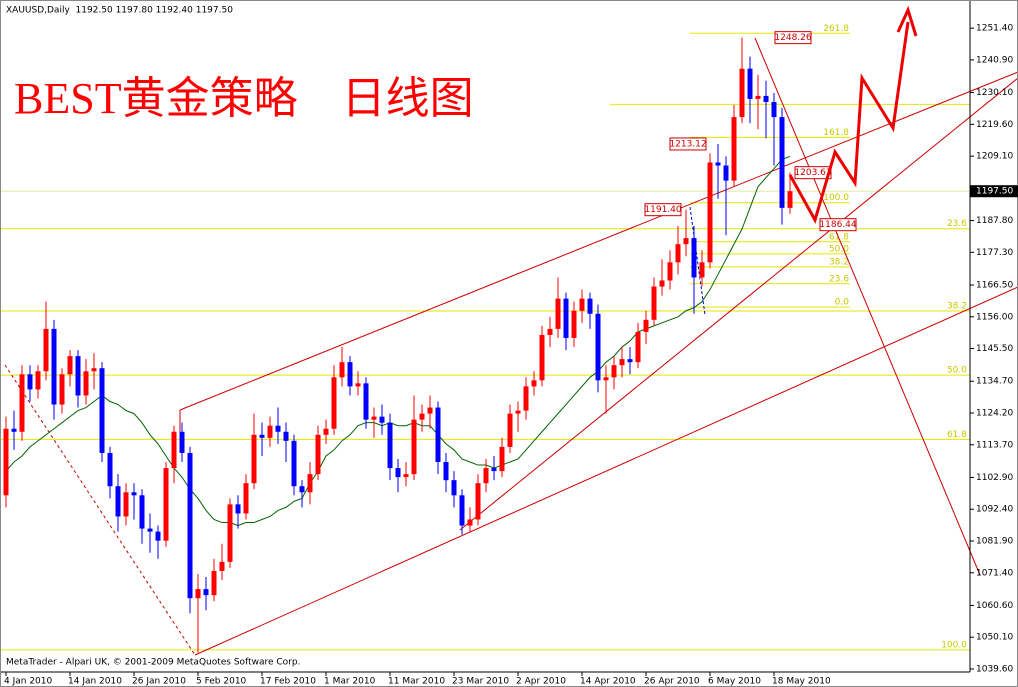  What do you see at coordinates (842, 303) in the screenshot?
I see `fibo-label: 0.0` at bounding box center [842, 303].